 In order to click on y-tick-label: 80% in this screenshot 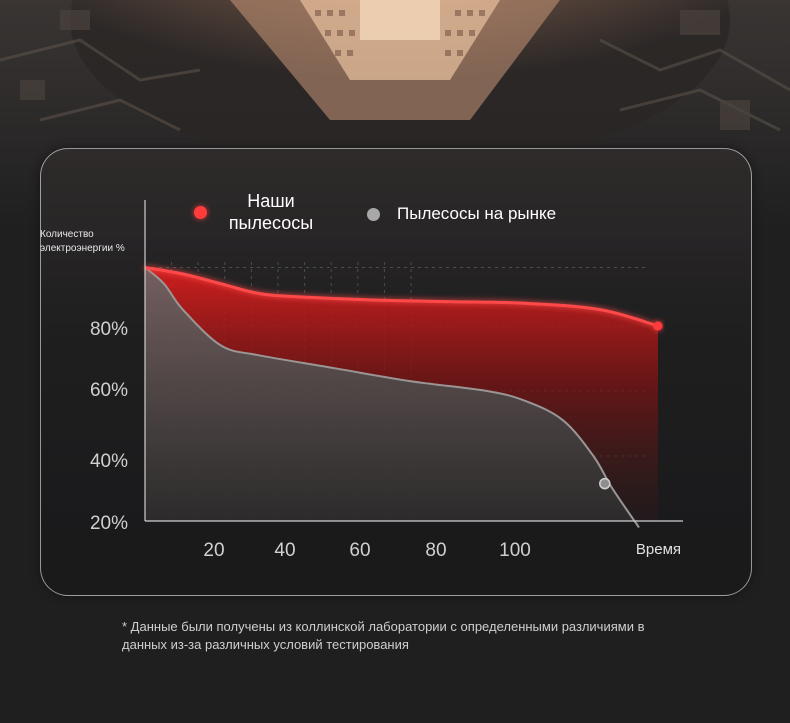, I will do `click(109, 329)`.